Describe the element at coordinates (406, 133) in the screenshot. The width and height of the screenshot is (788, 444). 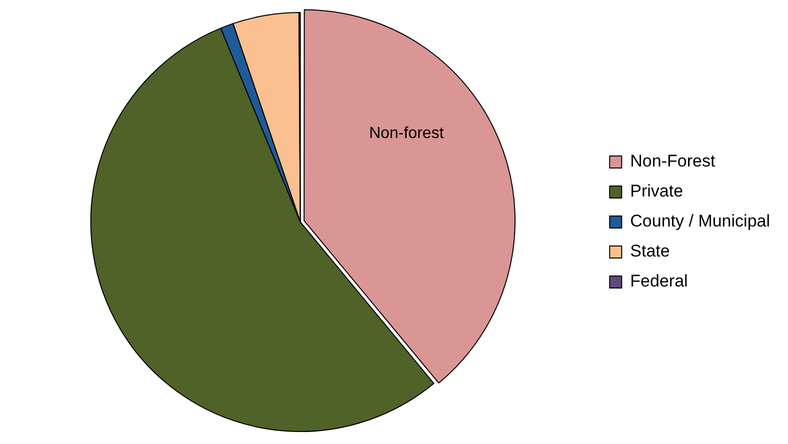
I see `text: Non-forest` at that location.